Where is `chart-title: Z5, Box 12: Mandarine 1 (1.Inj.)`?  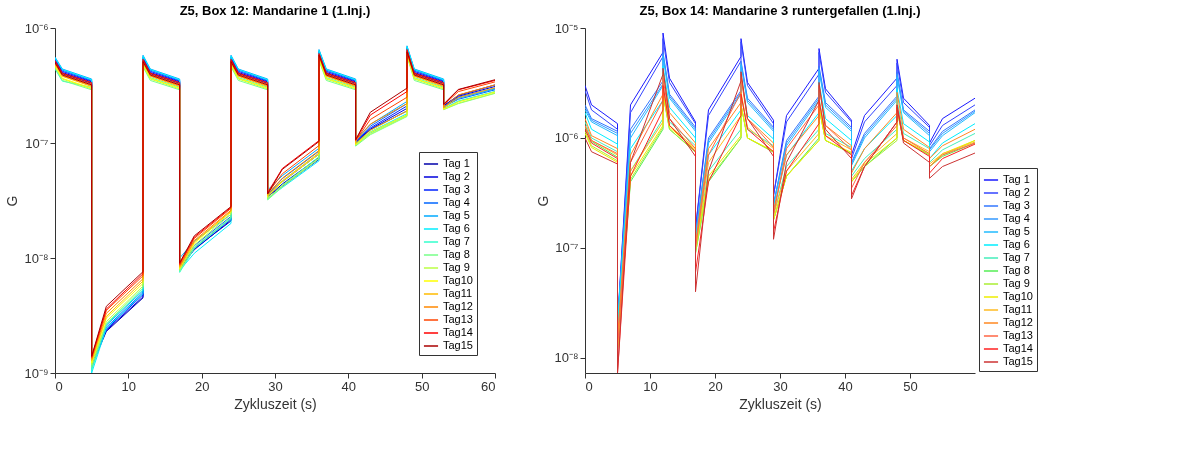
chart-title: Z5, Box 12: Mandarine 1 (1.Inj.) is located at coordinates (275, 10).